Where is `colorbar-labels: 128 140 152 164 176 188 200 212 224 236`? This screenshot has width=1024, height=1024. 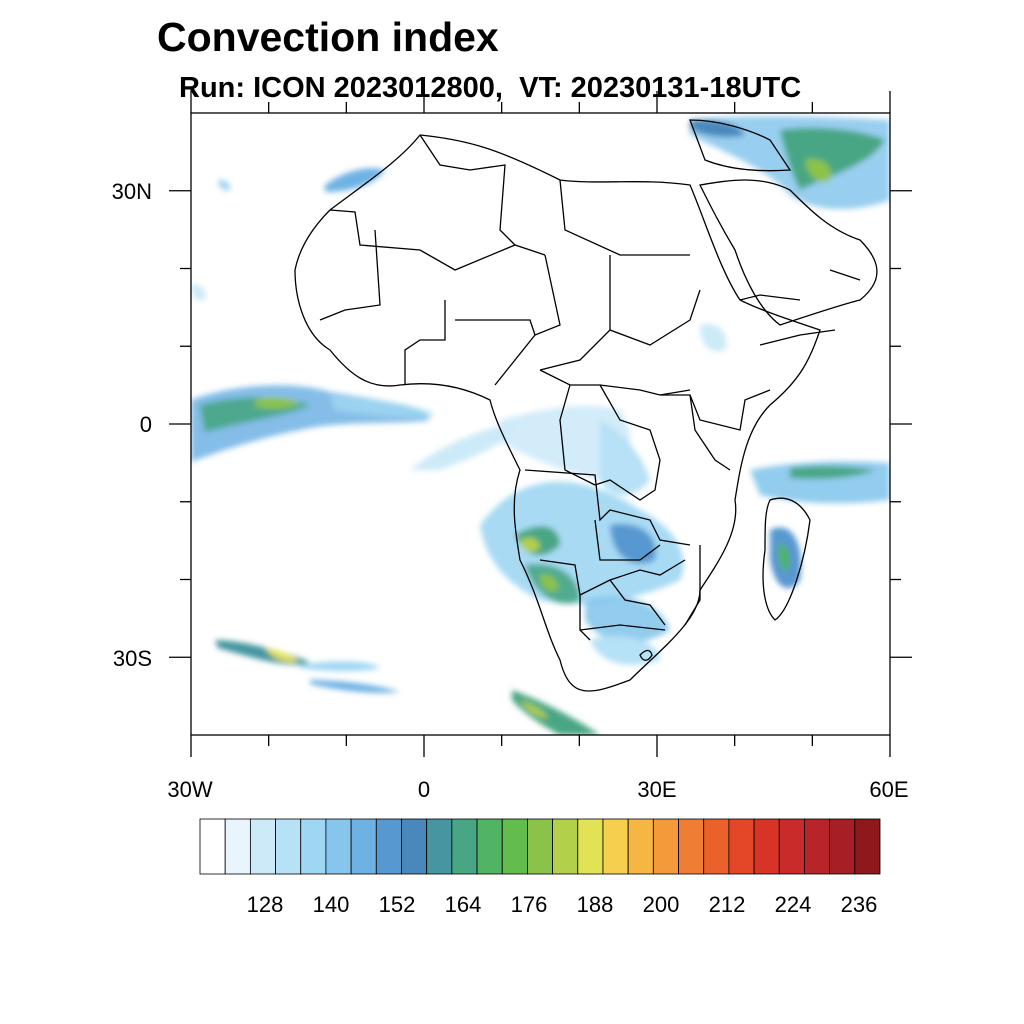 colorbar-labels: 128 140 152 164 176 188 200 212 224 236 is located at coordinates (562, 904).